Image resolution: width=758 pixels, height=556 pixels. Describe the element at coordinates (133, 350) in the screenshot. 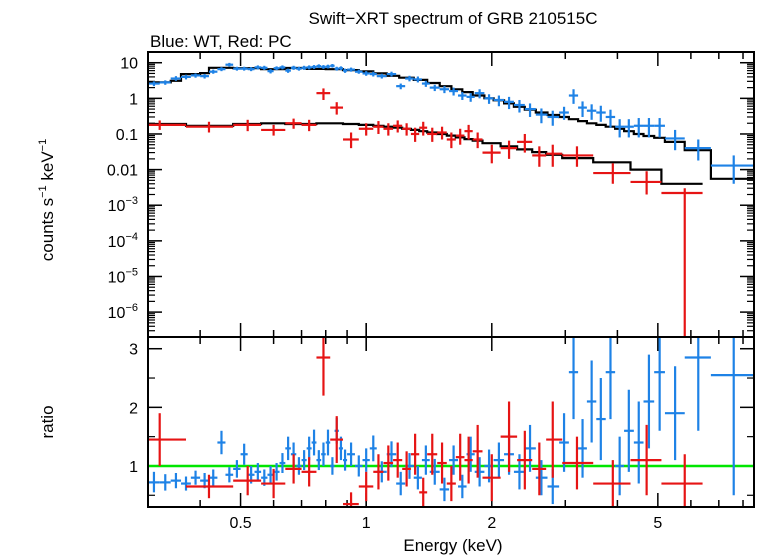

I see `bottom-y-tick-label: 3` at that location.